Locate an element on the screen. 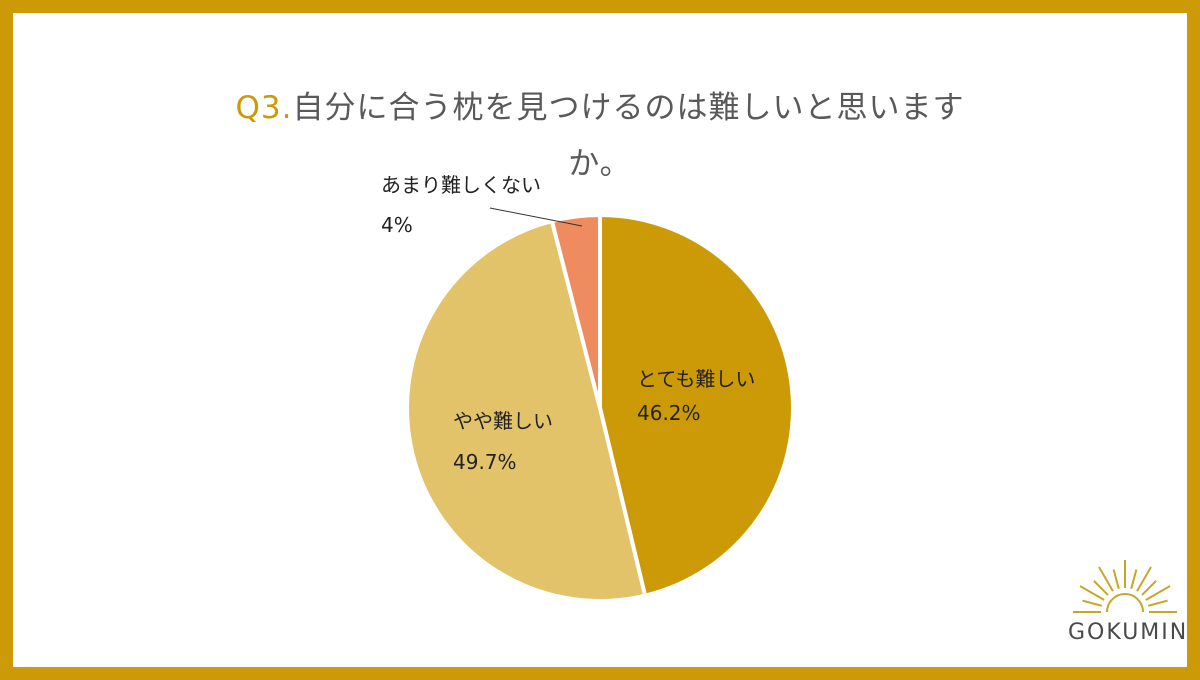  title-line-1: 自分に合う枕を見つけるのは難しいと思います is located at coordinates (628, 108).